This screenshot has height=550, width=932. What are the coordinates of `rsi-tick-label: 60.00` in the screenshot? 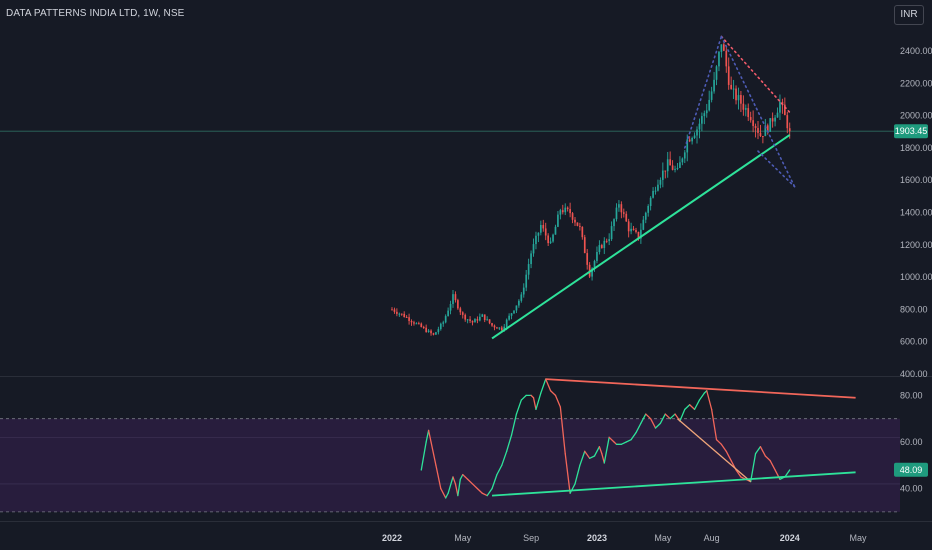 It's located at (911, 442).